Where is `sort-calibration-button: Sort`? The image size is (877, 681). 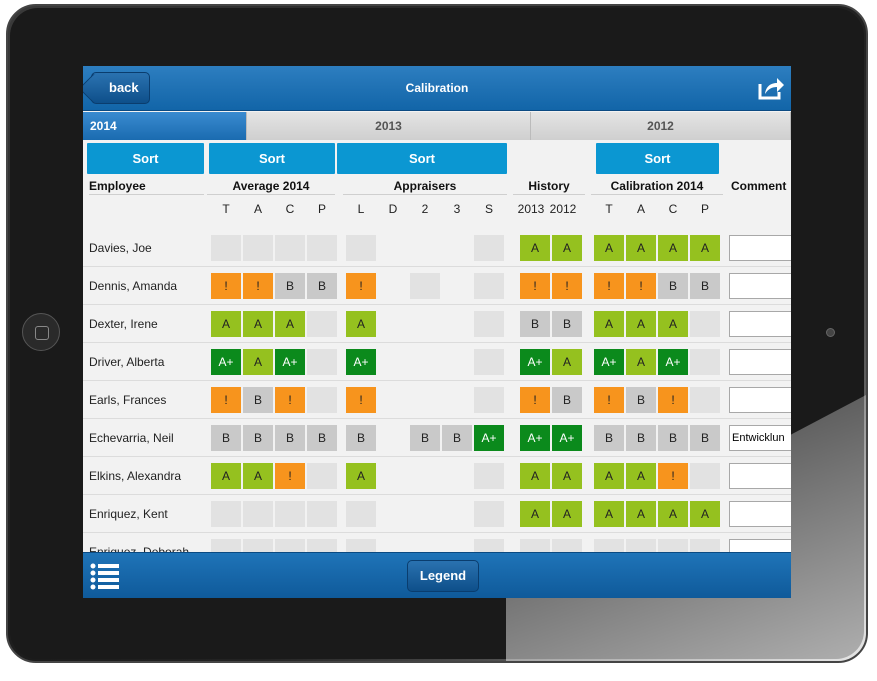 sort-calibration-button: Sort is located at coordinates (657, 158).